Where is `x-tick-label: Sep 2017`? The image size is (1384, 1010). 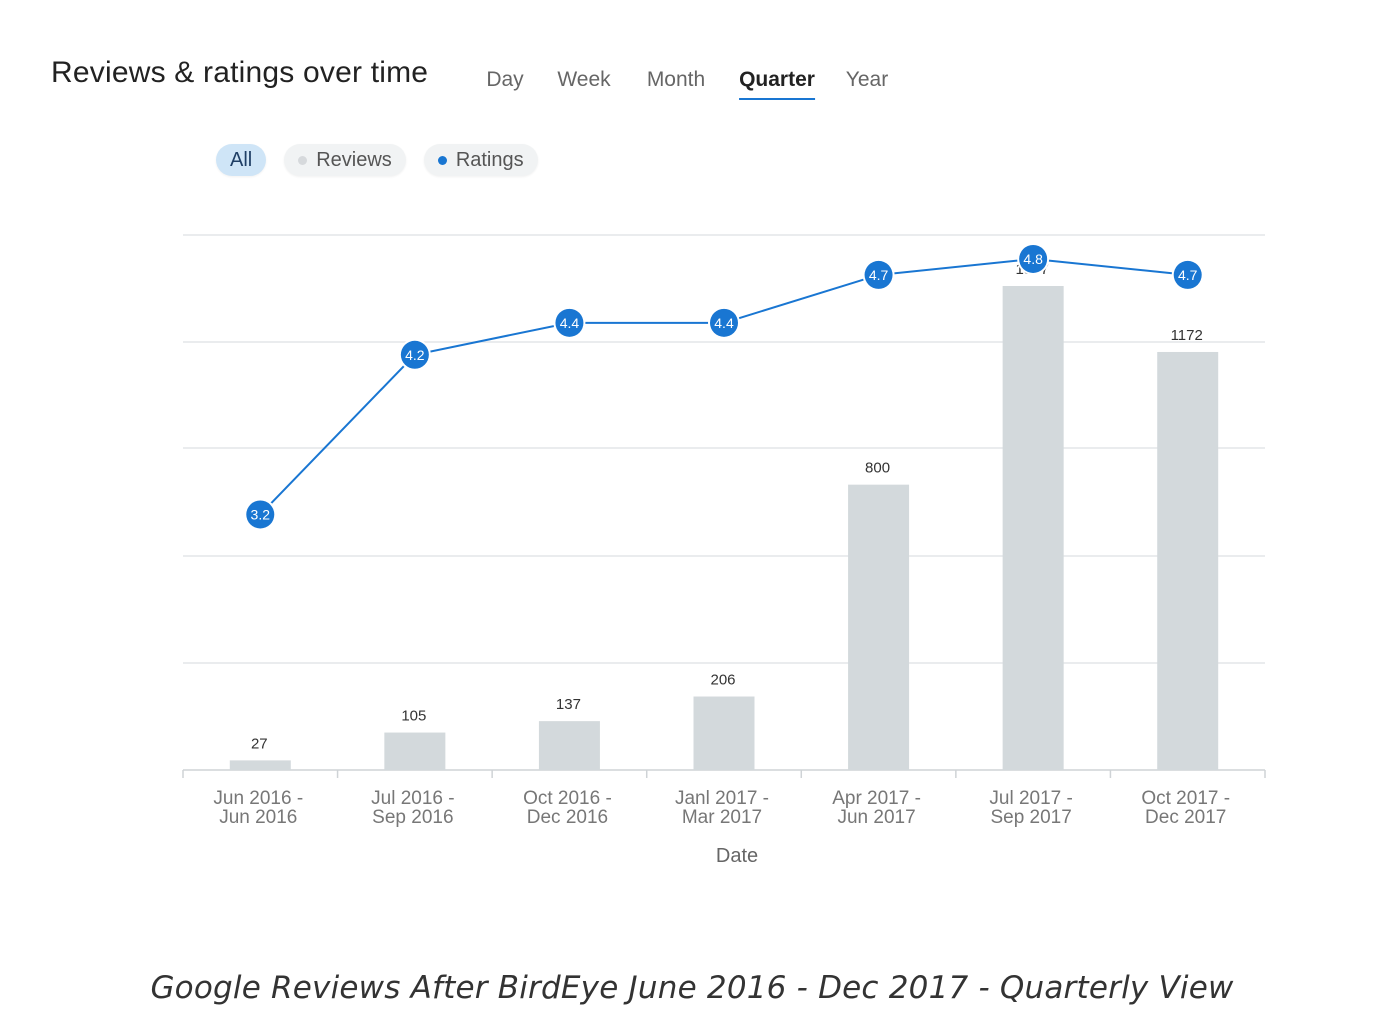 x-tick-label: Sep 2017 is located at coordinates (1030, 817).